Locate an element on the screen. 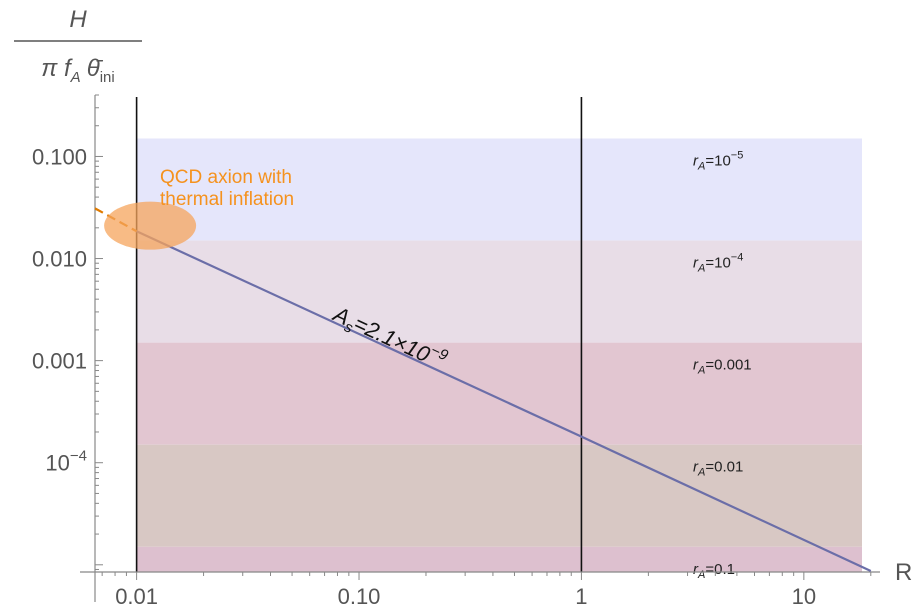  y-axis-label-numerator: H is located at coordinates (78, 19).